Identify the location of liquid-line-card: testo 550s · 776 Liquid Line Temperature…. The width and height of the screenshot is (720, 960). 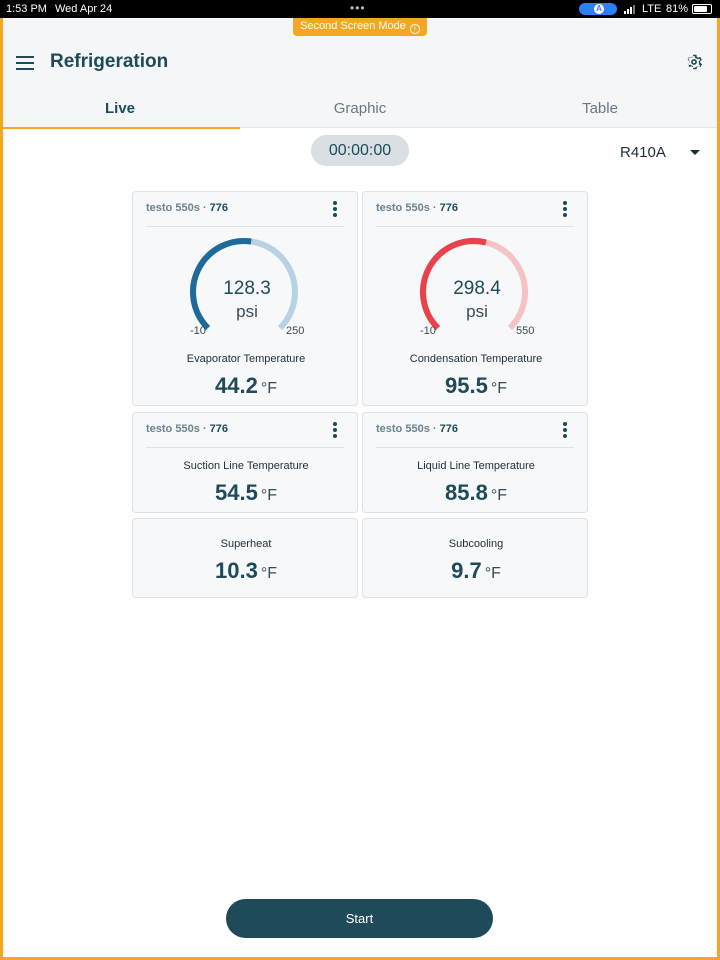
(475, 462).